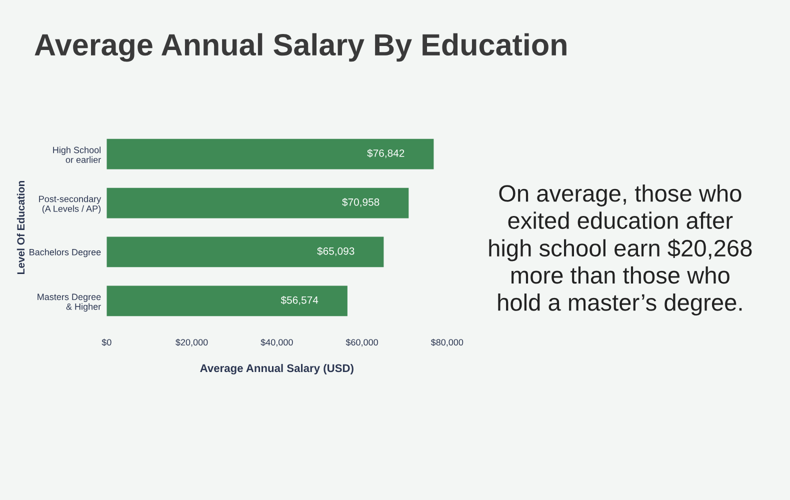 The width and height of the screenshot is (790, 500). I want to click on data-label: $70,958, so click(361, 203).